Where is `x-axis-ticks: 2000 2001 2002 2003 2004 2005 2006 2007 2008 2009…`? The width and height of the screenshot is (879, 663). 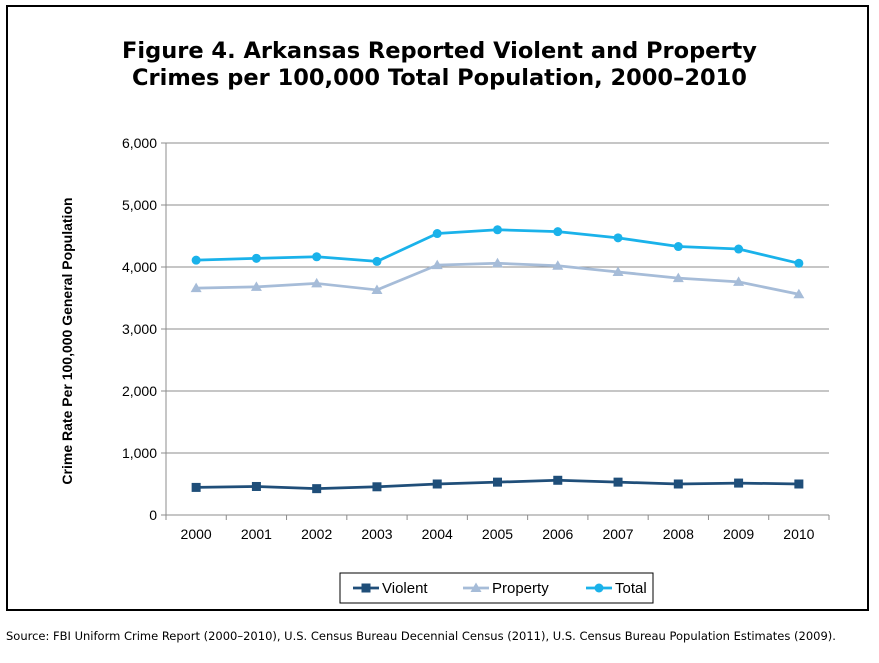
x-axis-ticks: 2000 2001 2002 2003 2004 2005 2006 2007 2008 2009… is located at coordinates (497, 528).